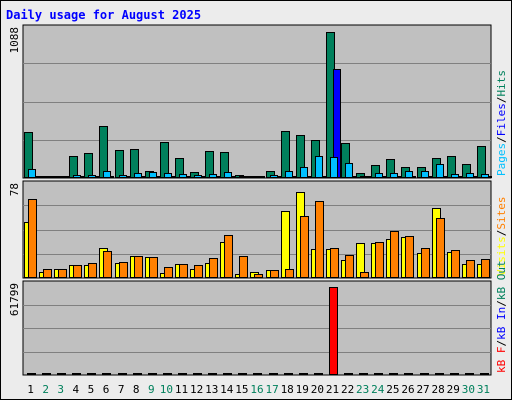 The height and width of the screenshot is (400, 512). Describe the element at coordinates (287, 389) in the screenshot. I see `x-tick-label: 18` at that location.